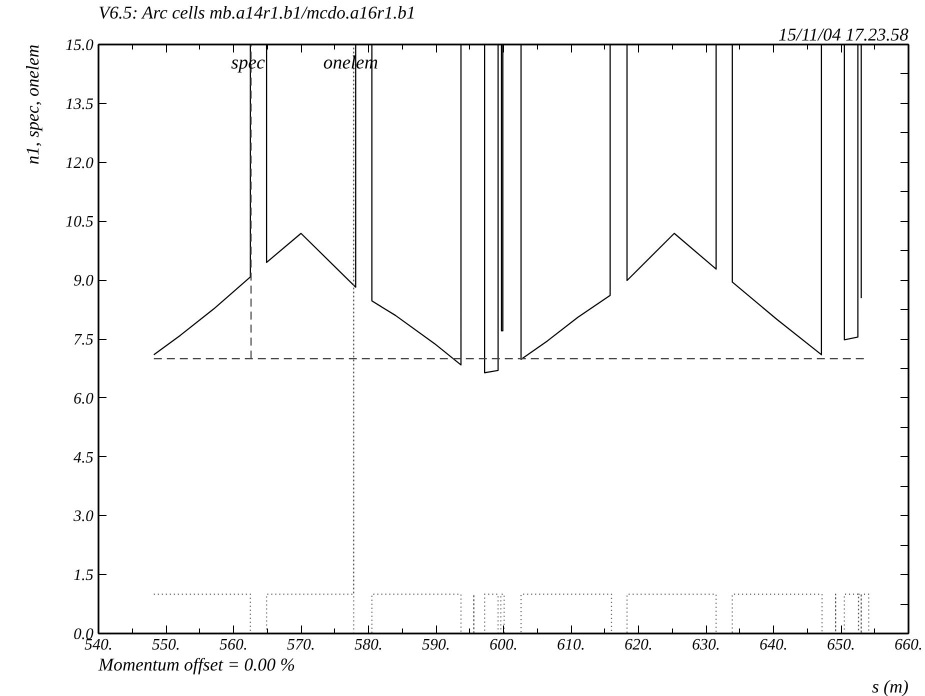 This screenshot has width=925, height=696. I want to click on x-tick-label: 660., so click(908, 645).